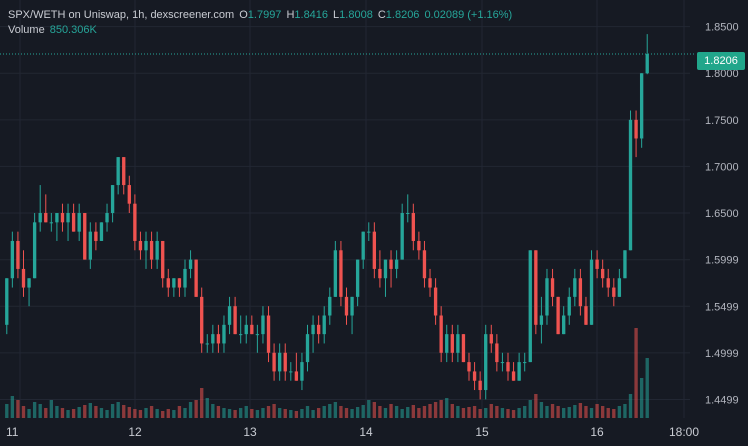 Image resolution: width=748 pixels, height=446 pixels. Describe the element at coordinates (722, 121) in the screenshot. I see `price-tick-label: 1.7500` at that location.